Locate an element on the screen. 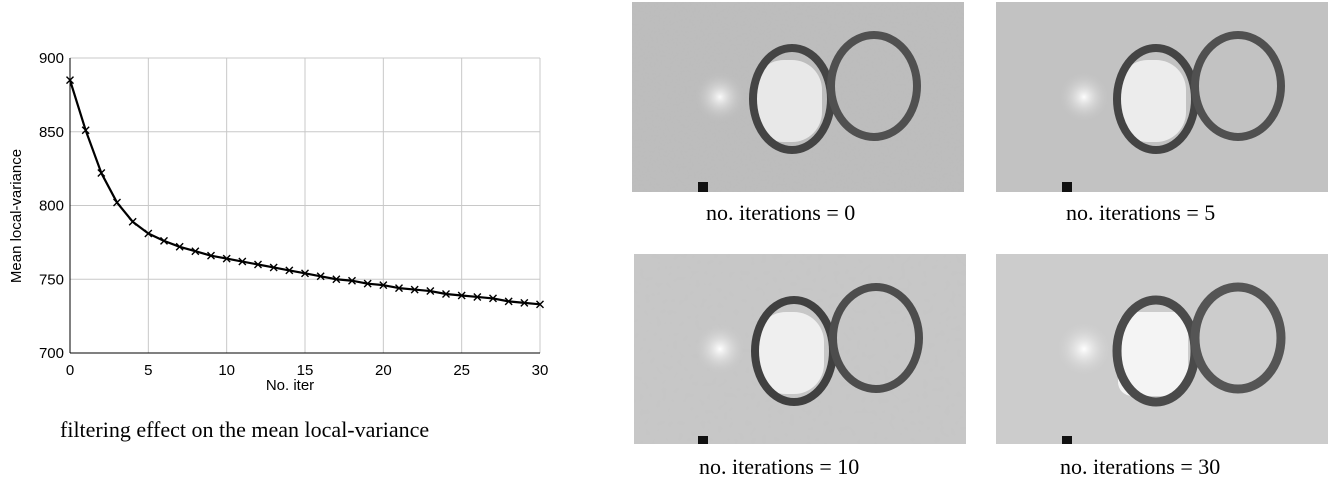 This screenshot has height=484, width=1335. caption-iter-0: no. iterations = 0 is located at coordinates (781, 212).